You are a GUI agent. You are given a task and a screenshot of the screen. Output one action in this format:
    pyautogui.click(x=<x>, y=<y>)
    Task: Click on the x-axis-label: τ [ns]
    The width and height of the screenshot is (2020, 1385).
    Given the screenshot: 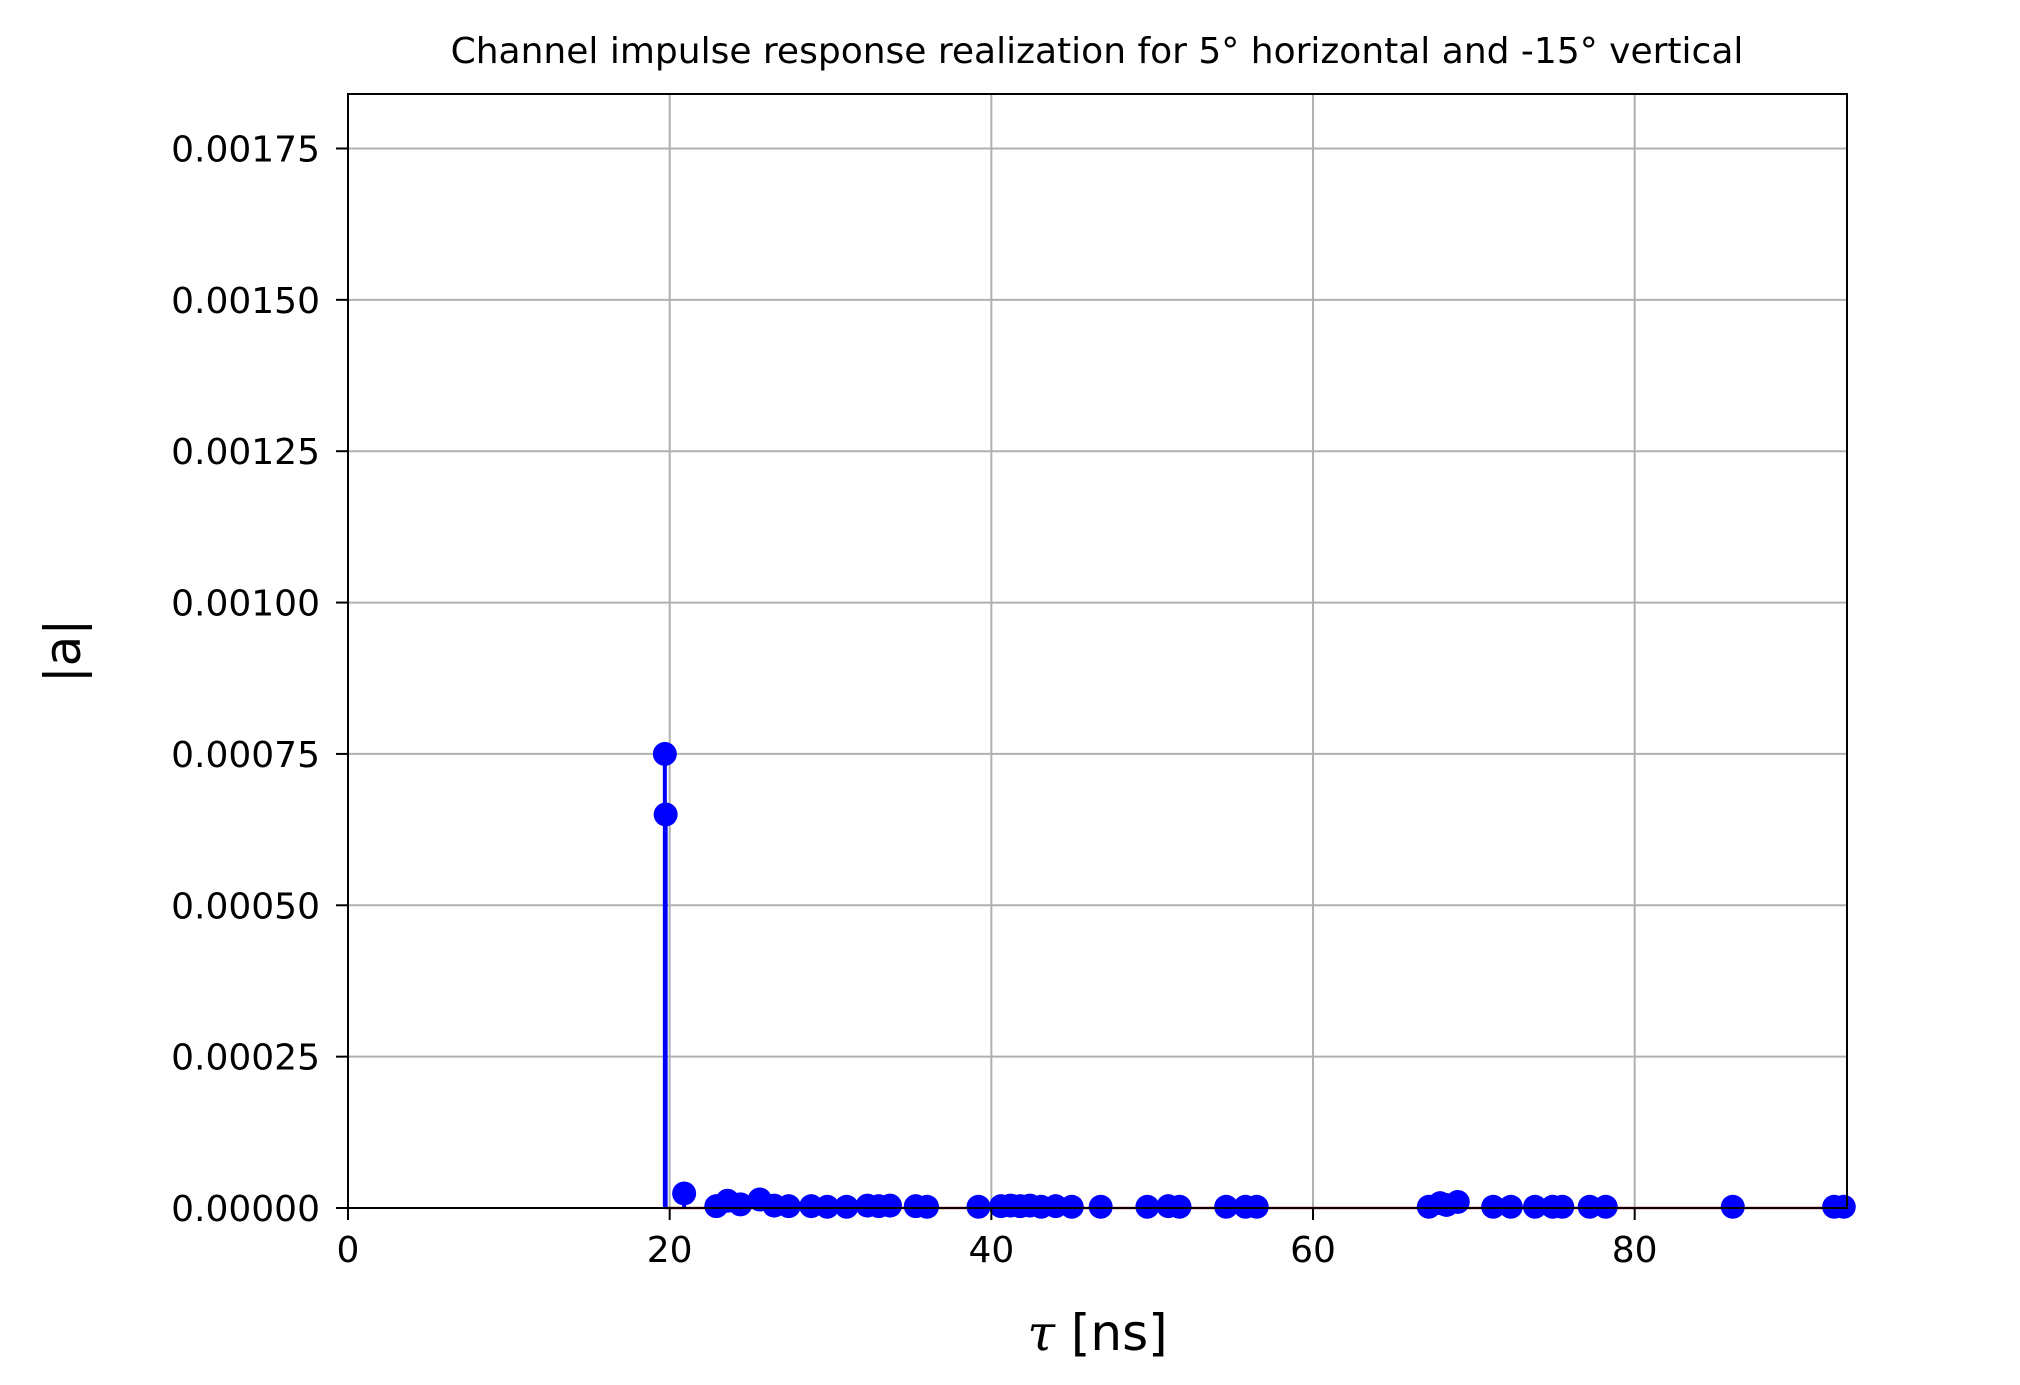 What is the action you would take?
    pyautogui.click(x=1097, y=1333)
    